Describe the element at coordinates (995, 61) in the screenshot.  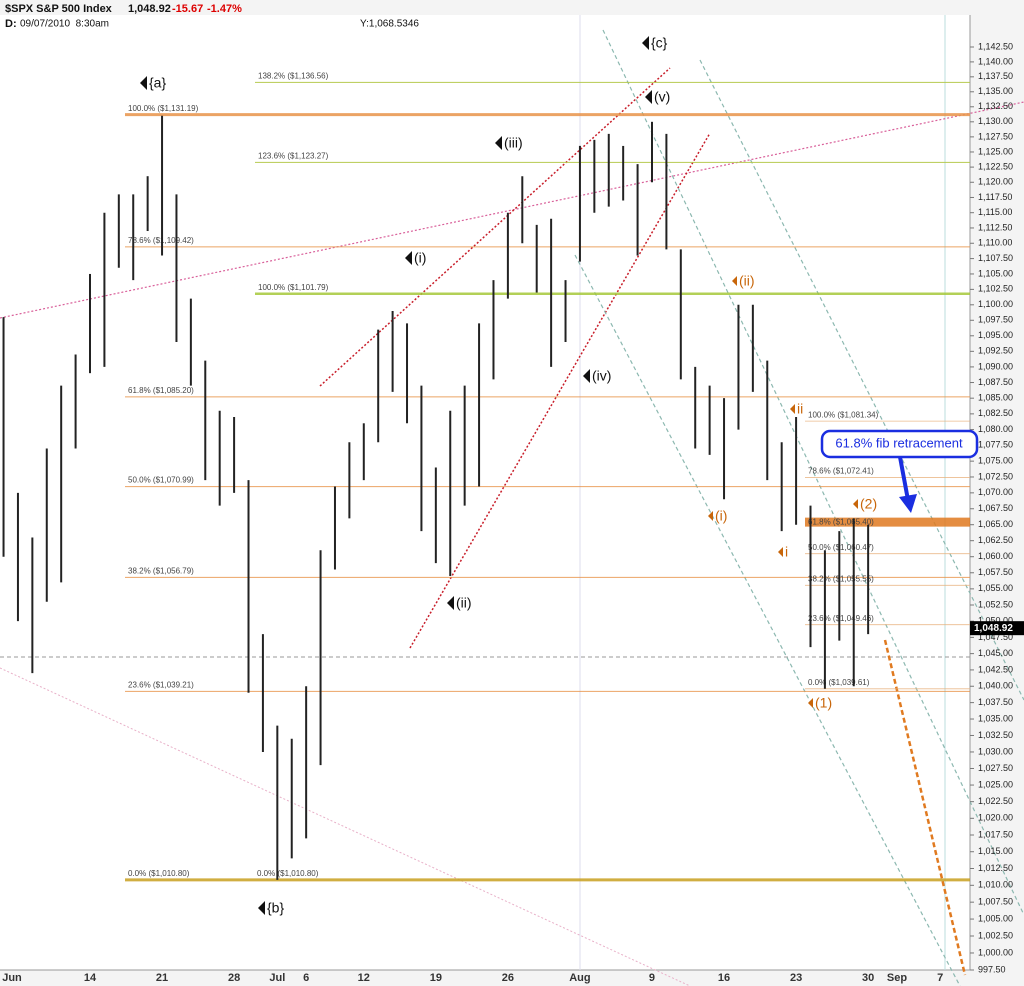
I see `y-tick-label: 1,140.00` at that location.